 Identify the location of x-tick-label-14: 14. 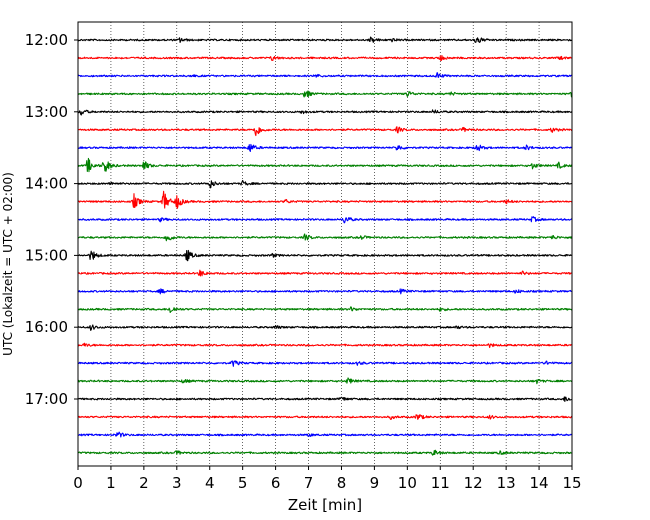
(539, 483).